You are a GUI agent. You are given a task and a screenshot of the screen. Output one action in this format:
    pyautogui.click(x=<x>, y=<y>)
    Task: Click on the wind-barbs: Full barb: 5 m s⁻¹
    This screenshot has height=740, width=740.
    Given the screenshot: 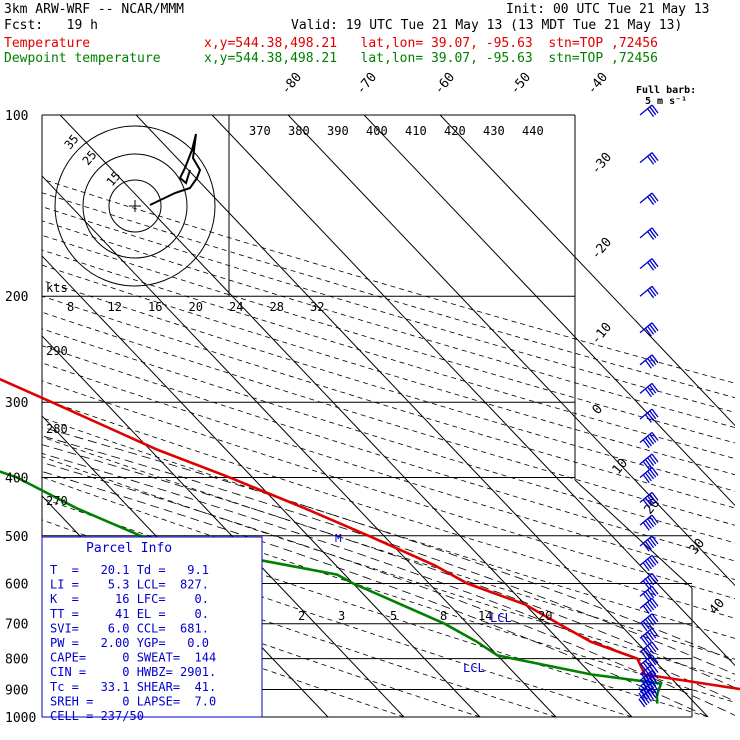 What is the action you would take?
    pyautogui.click(x=666, y=396)
    